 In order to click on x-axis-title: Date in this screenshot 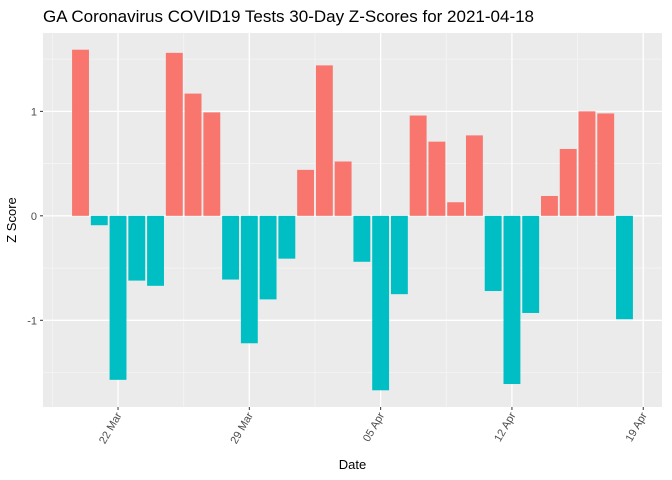, I will do `click(352, 464)`.